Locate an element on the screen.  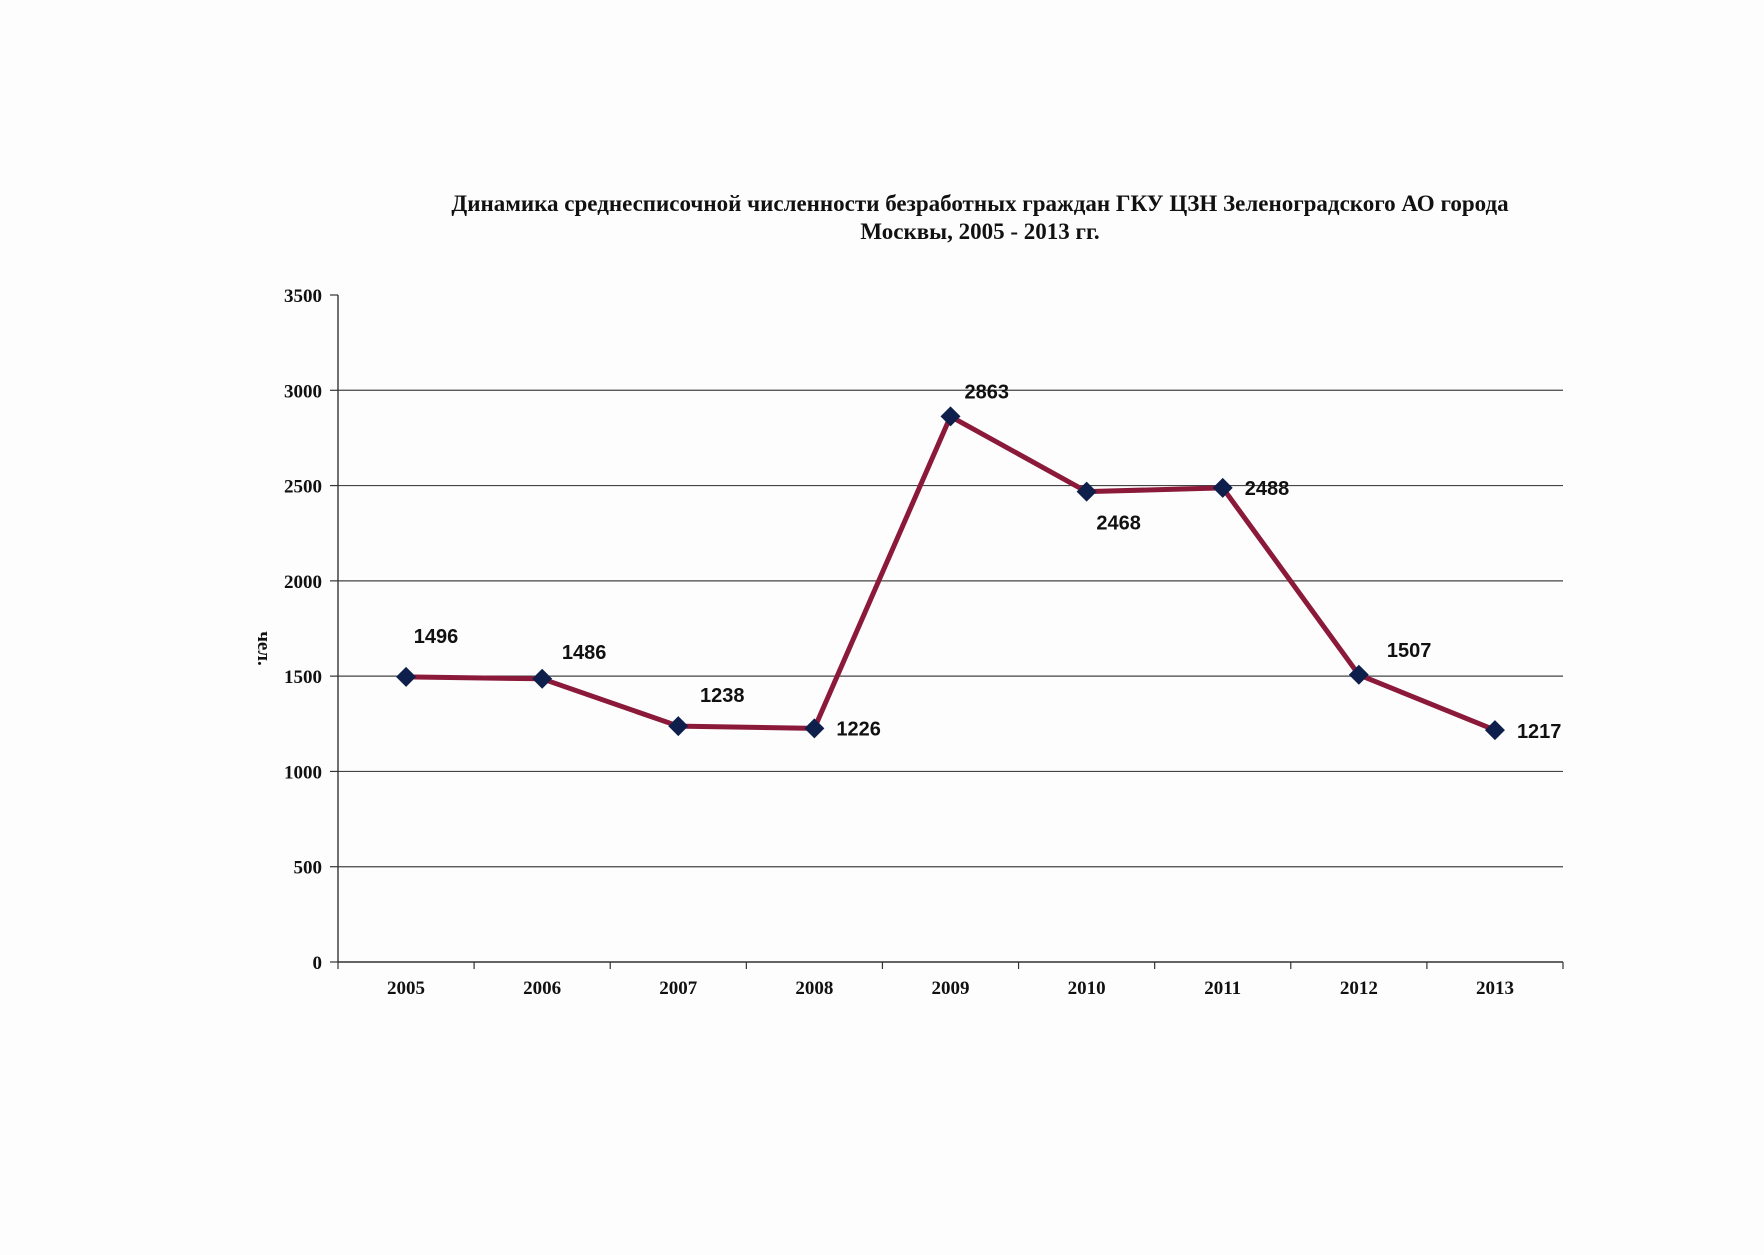
data-point-2006 is located at coordinates (542, 678).